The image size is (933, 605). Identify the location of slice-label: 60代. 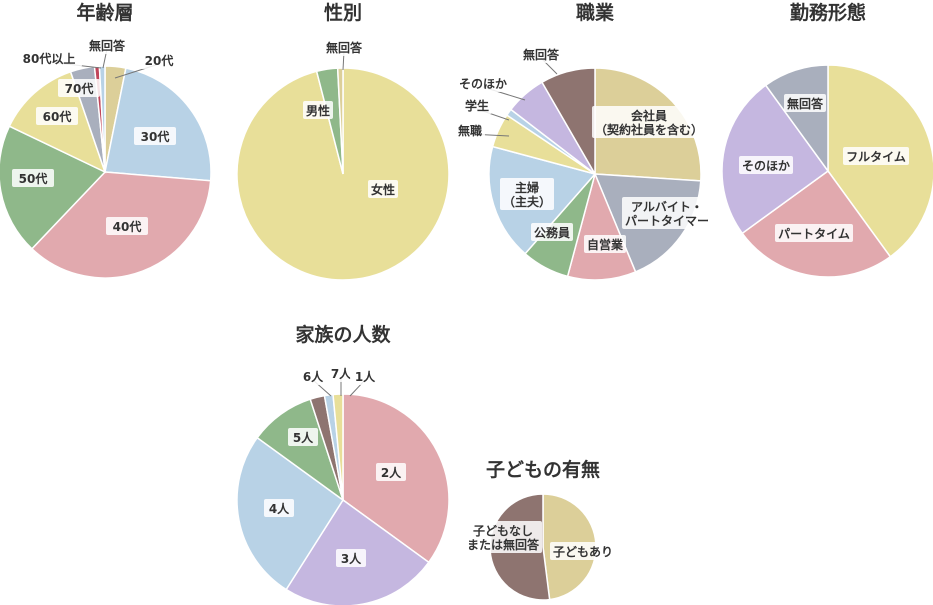
(57, 116).